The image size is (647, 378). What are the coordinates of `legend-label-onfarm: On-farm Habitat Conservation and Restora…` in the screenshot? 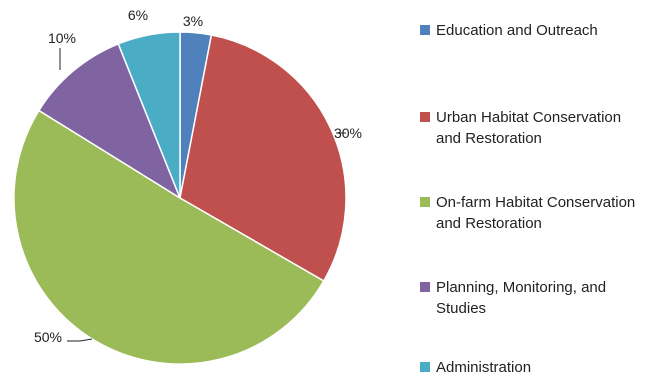 It's located at (536, 213).